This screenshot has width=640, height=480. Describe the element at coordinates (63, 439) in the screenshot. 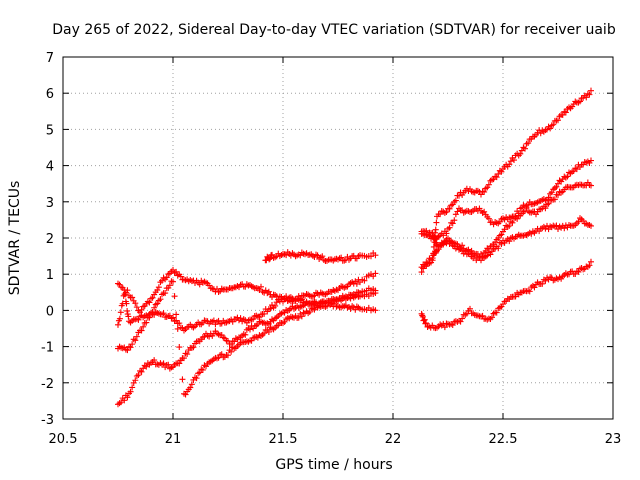

I see `x-tick-label: 20.5` at that location.